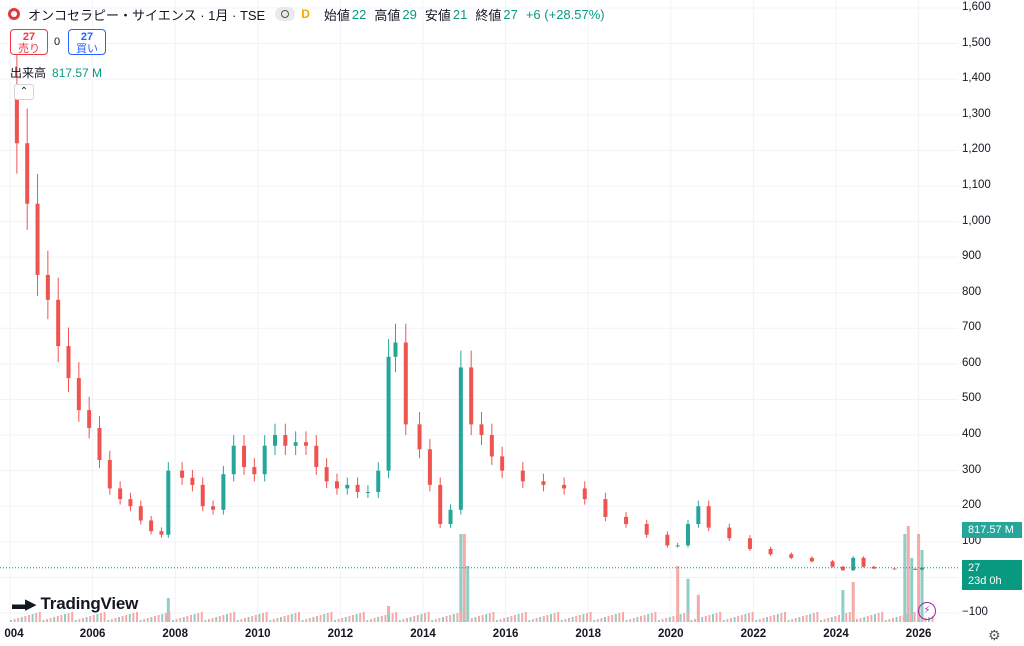  I want to click on sell-price: 27, so click(29, 37).